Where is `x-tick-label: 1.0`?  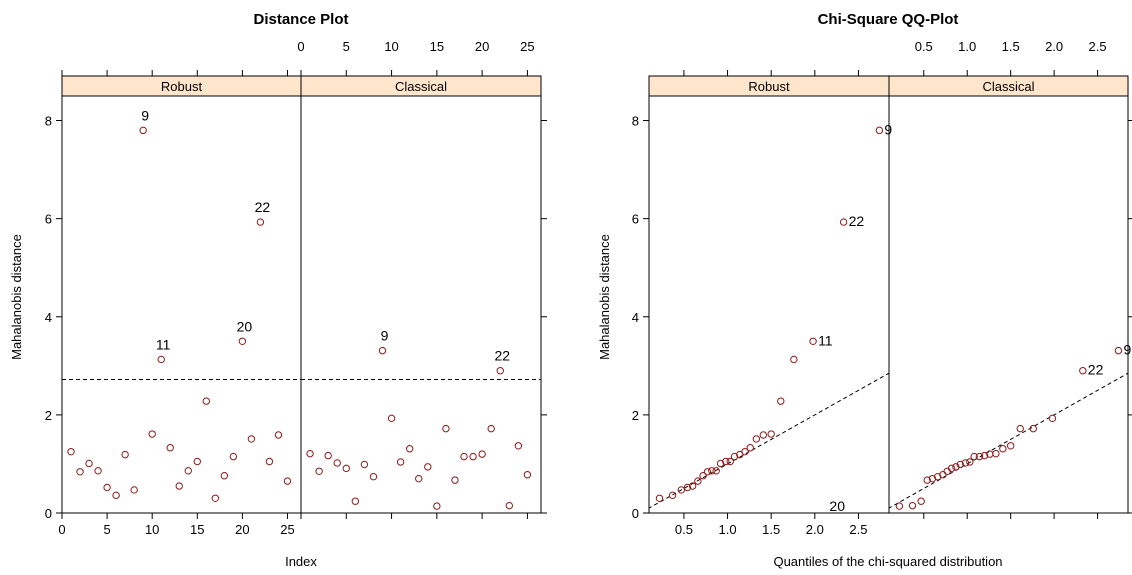 x-tick-label: 1.0 is located at coordinates (728, 529).